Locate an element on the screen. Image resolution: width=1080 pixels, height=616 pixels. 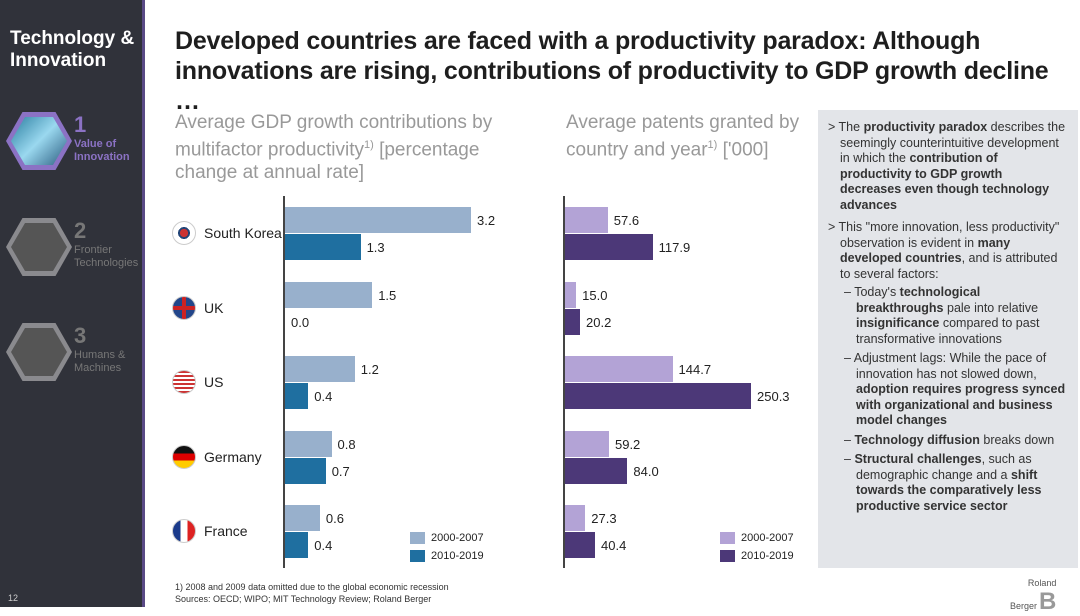
country-name: South Korea is located at coordinates (243, 233).